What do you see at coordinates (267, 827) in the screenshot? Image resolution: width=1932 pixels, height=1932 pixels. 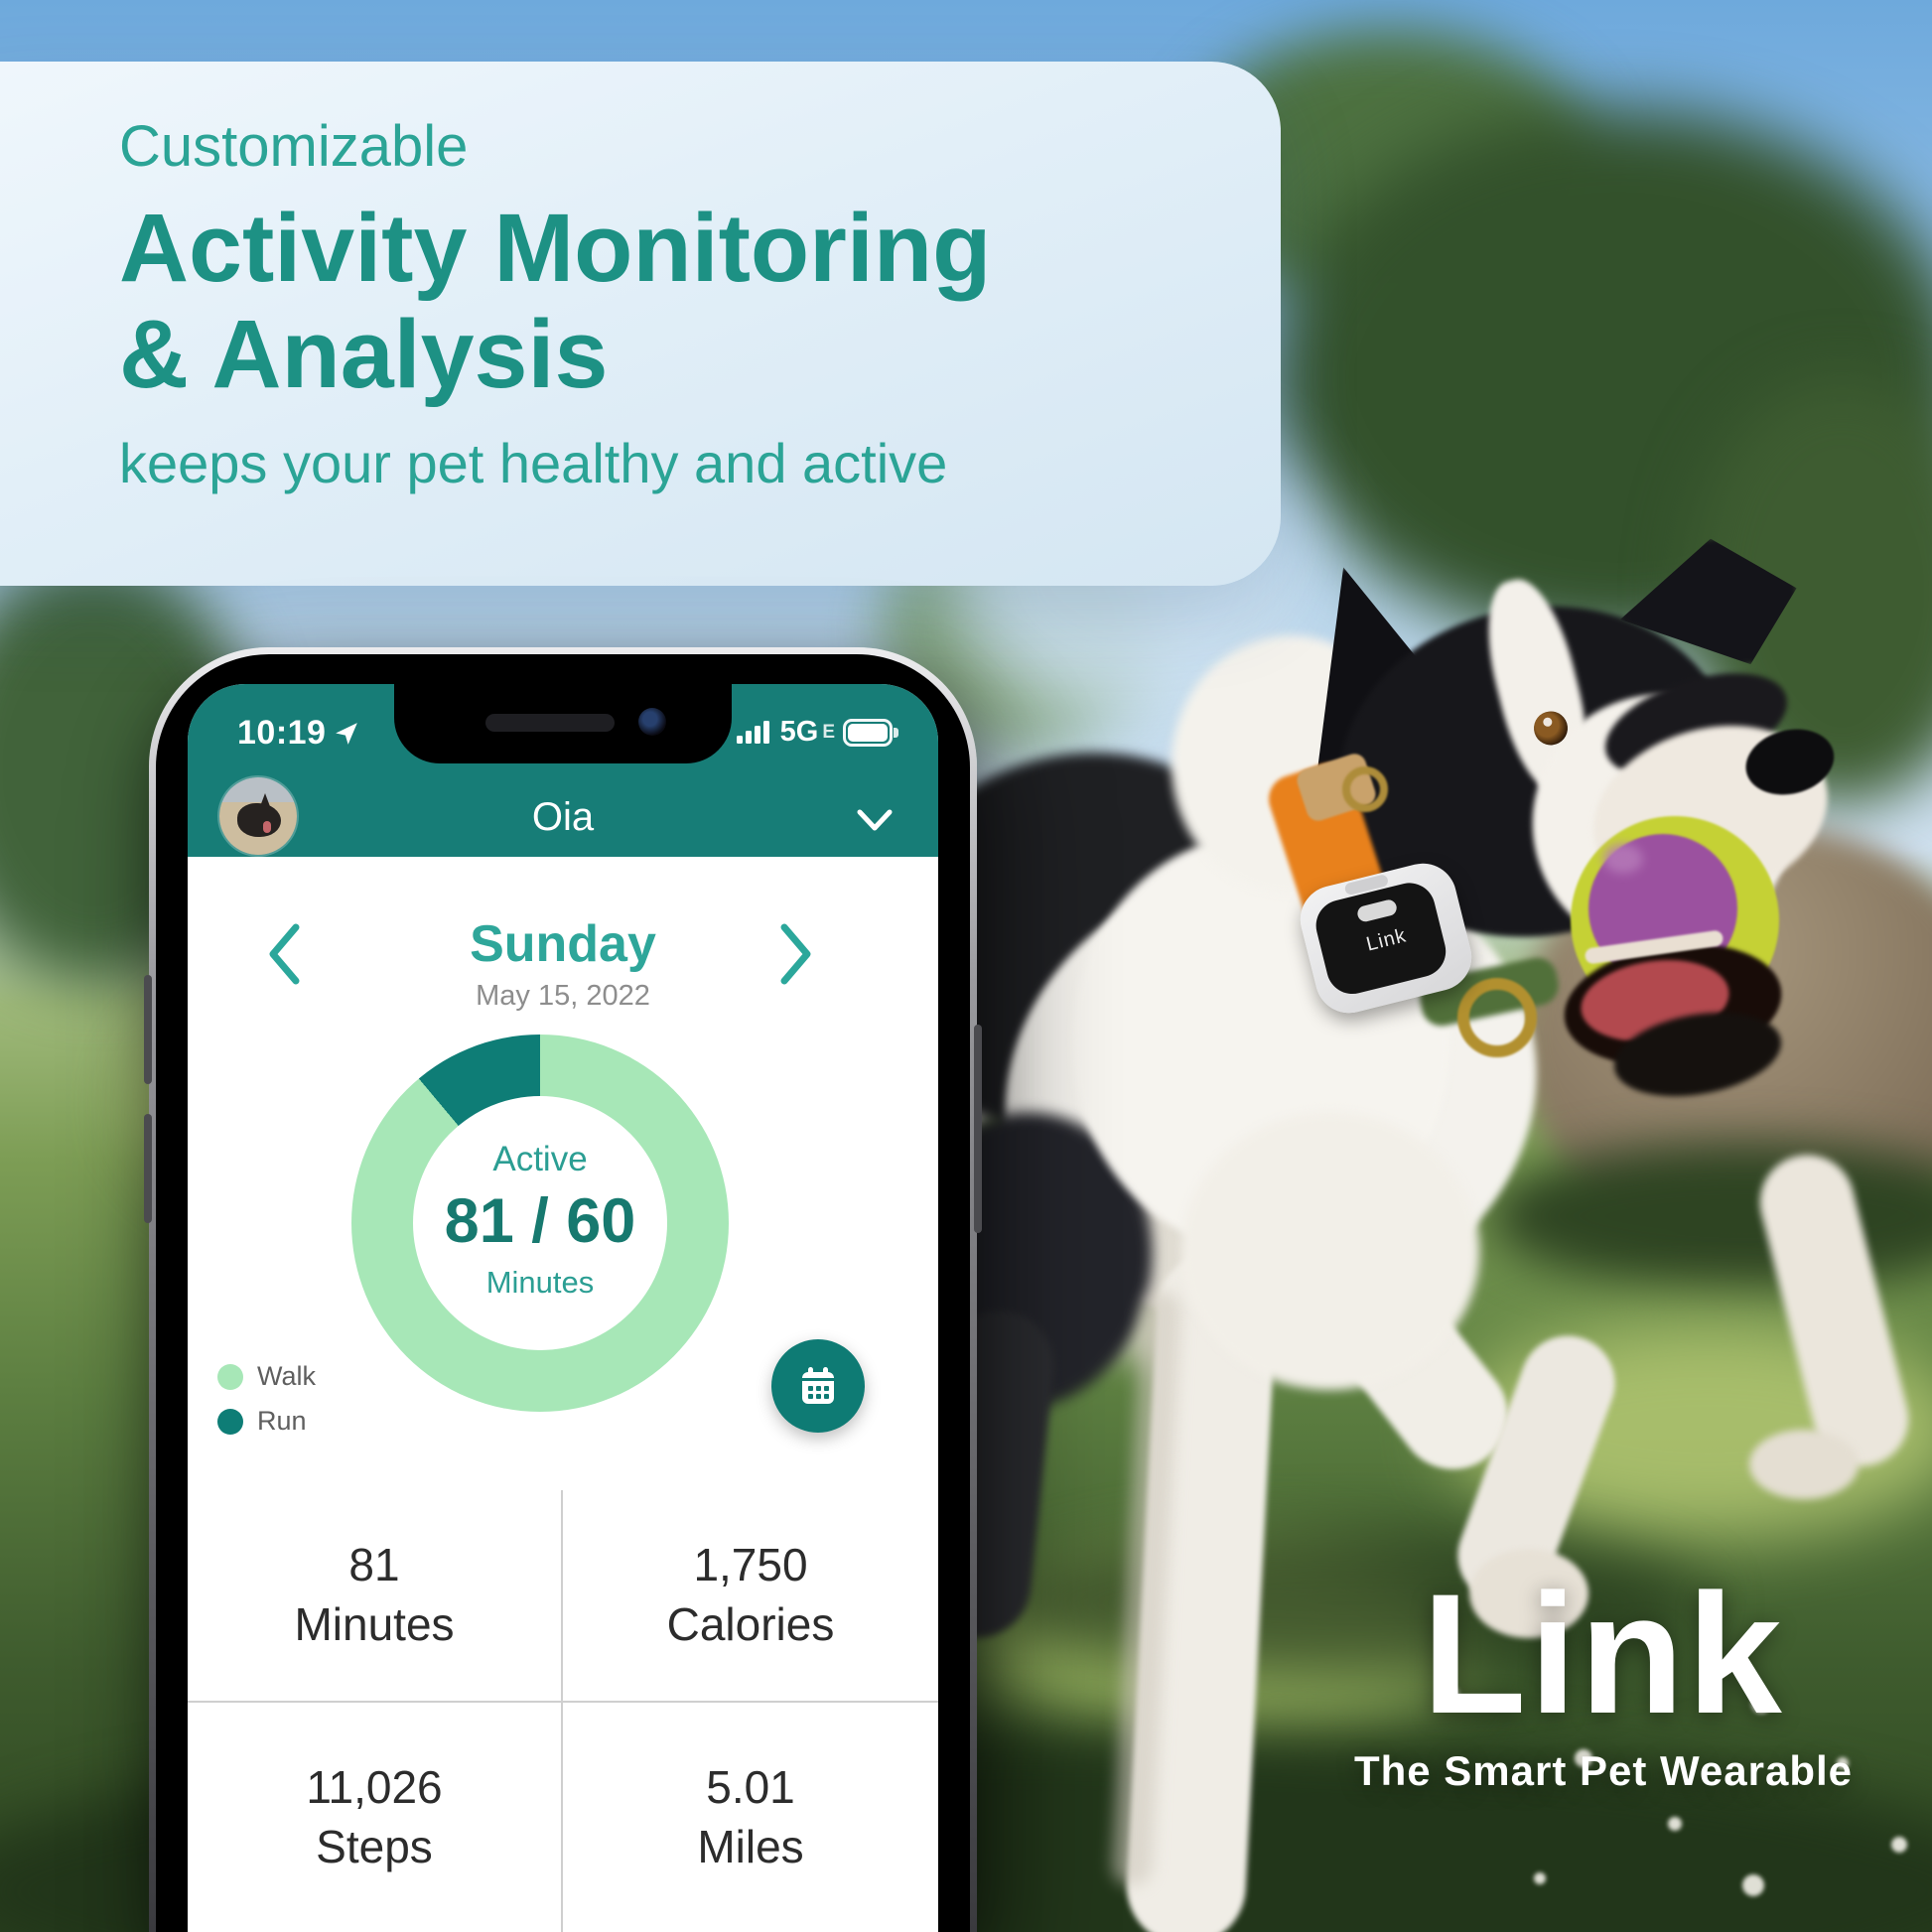 I see `avatar-dog-tongue` at bounding box center [267, 827].